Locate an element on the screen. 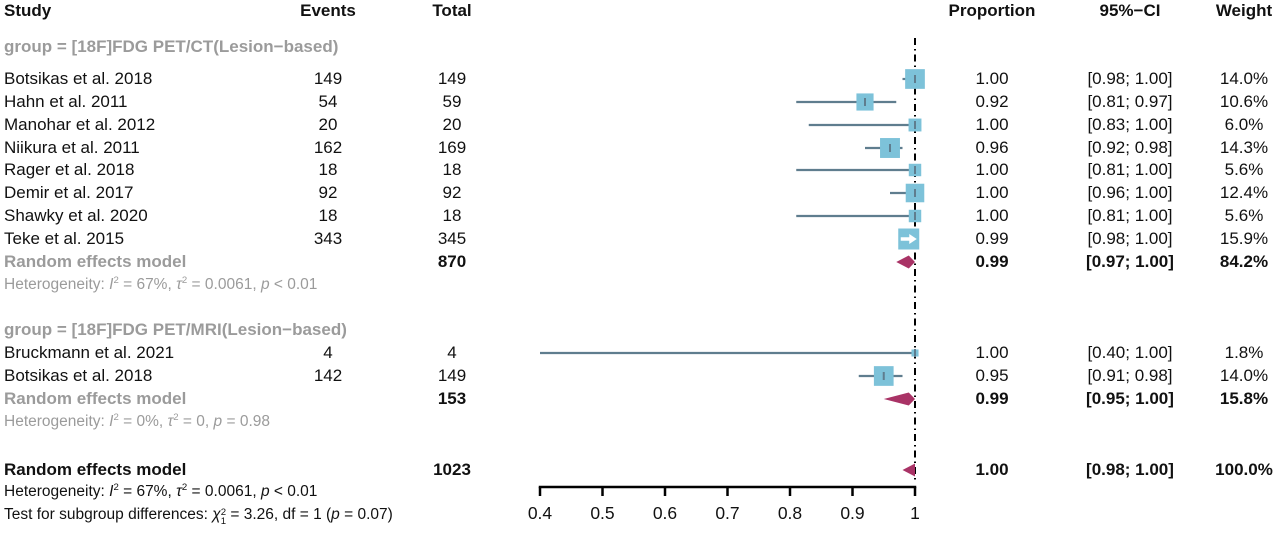 The width and height of the screenshot is (1280, 534). ci-value: [0.96; 1.00] is located at coordinates (1130, 192).